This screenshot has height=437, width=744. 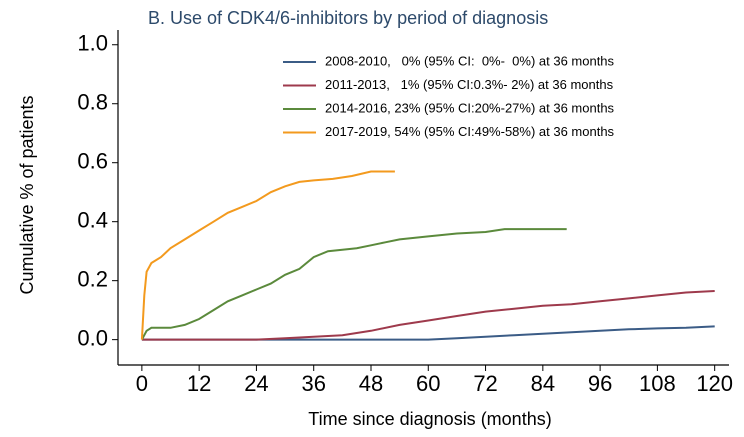 What do you see at coordinates (92, 219) in the screenshot?
I see `y-tick-label: 0.4` at bounding box center [92, 219].